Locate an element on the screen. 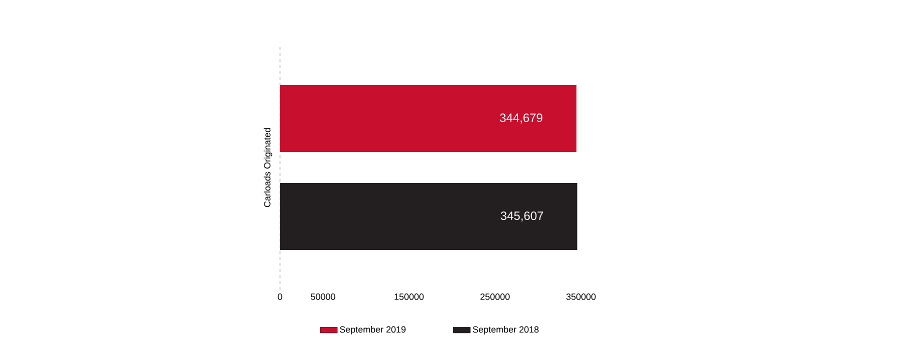 The height and width of the screenshot is (350, 900). data-label: 344,679 is located at coordinates (521, 119).